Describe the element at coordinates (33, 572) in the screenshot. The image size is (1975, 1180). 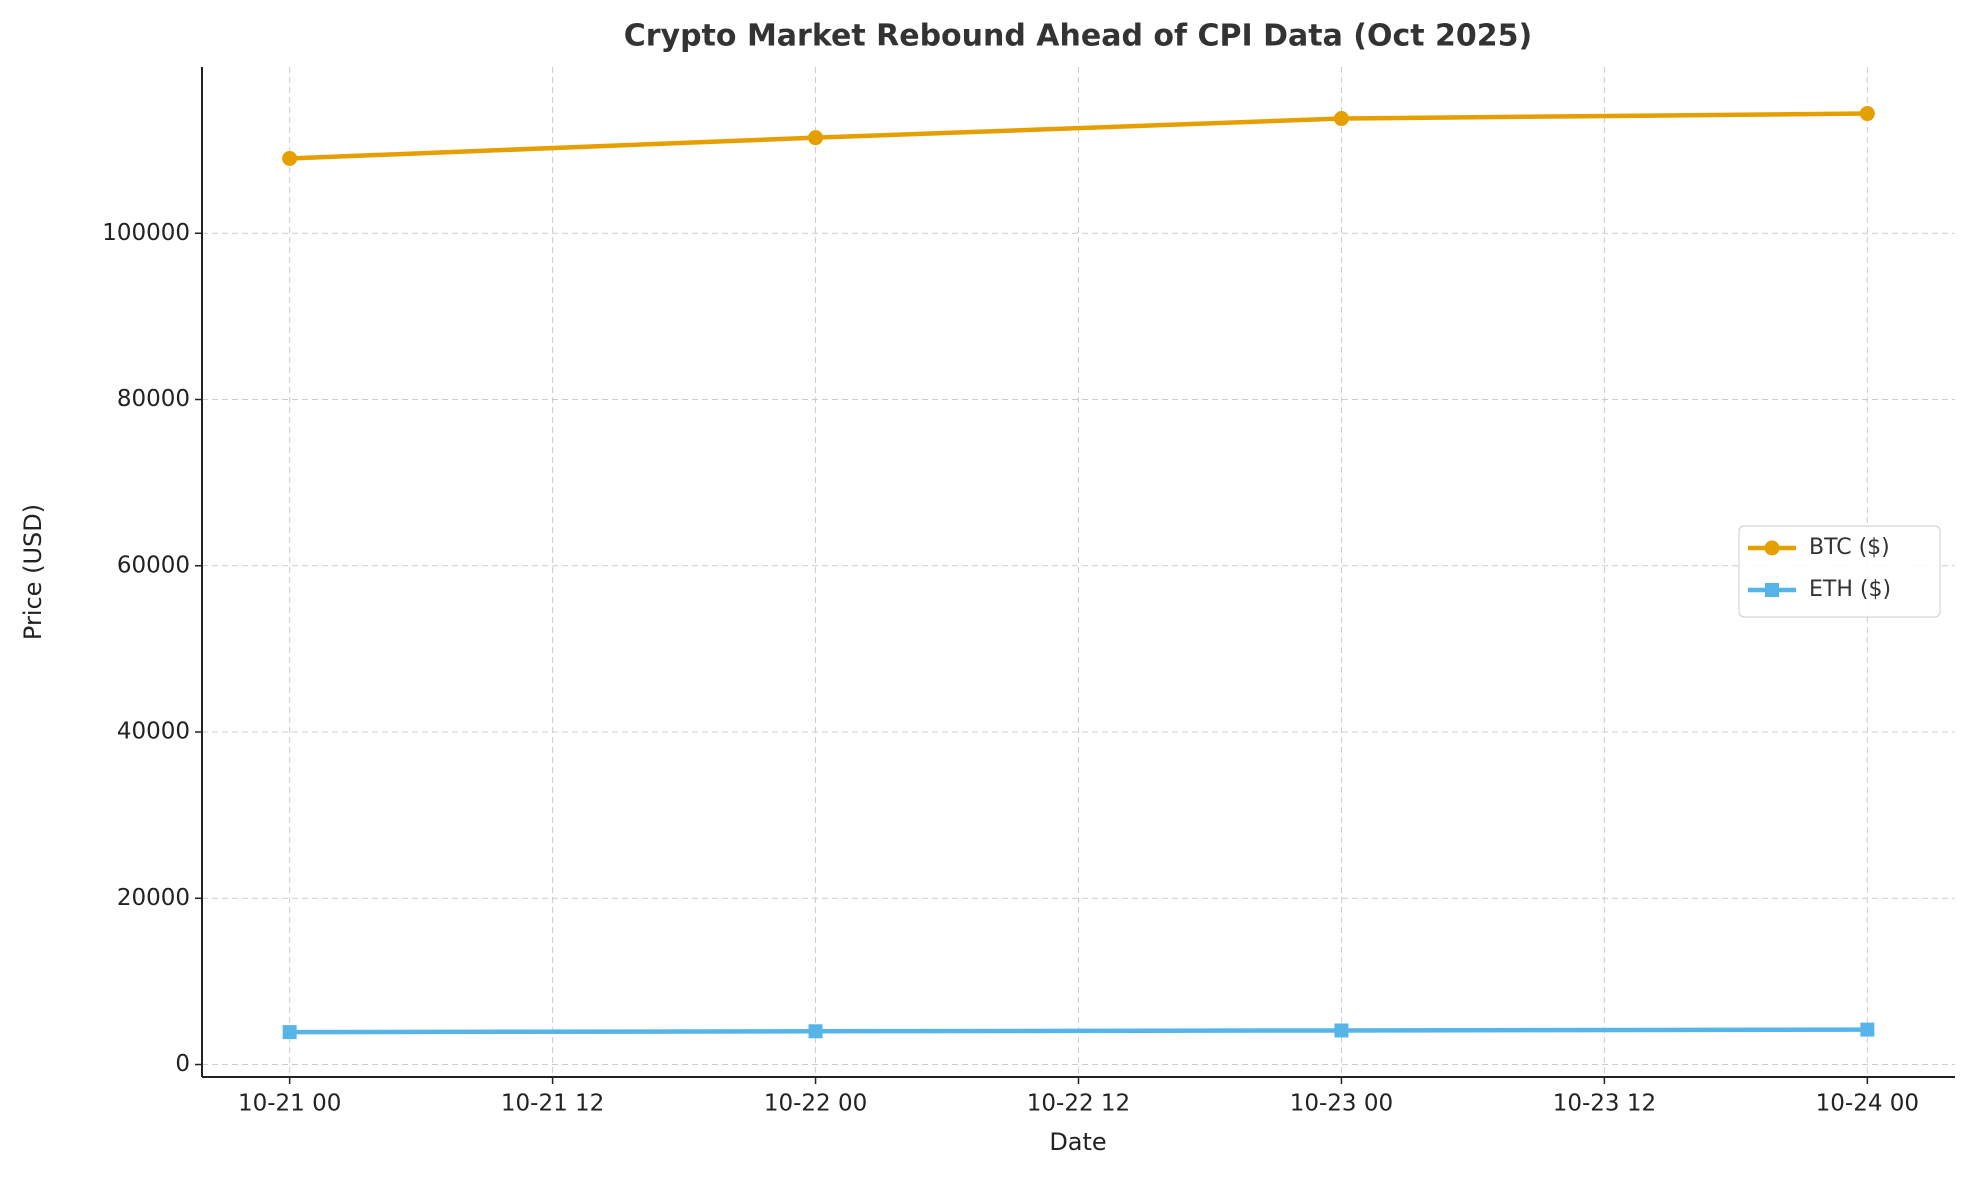
I see `y-axis-label: Price (USD)` at that location.